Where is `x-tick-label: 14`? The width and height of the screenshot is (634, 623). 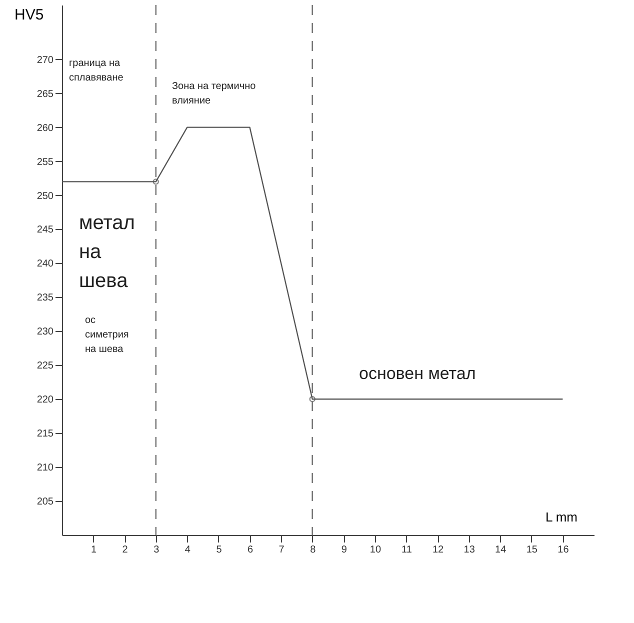
x-tick-label: 14 is located at coordinates (501, 550).